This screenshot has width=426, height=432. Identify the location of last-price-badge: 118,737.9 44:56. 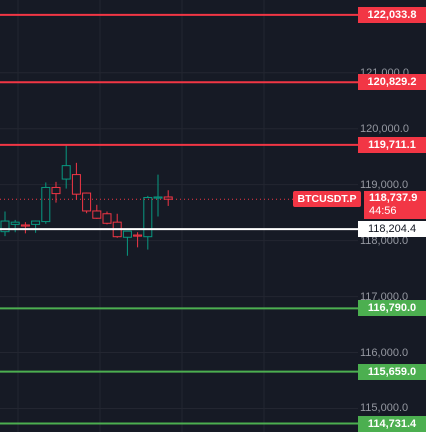
(395, 205).